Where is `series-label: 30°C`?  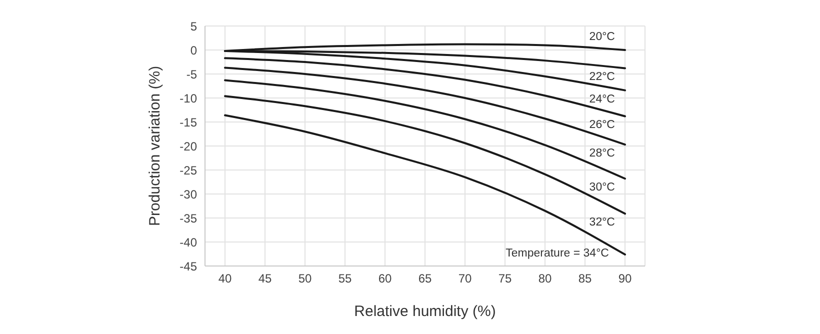 series-label: 30°C is located at coordinates (602, 188).